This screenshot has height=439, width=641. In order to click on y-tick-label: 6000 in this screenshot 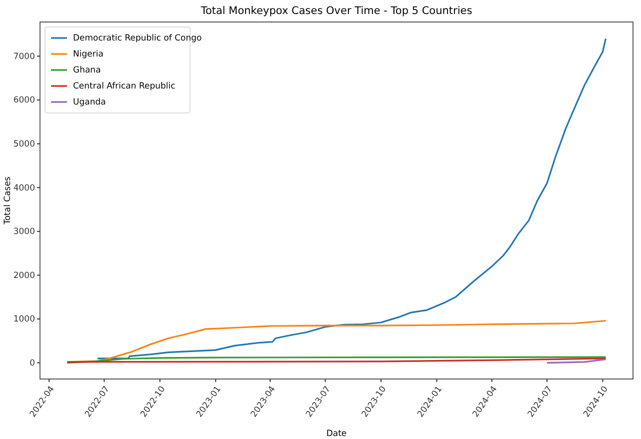, I will do `click(24, 101)`.